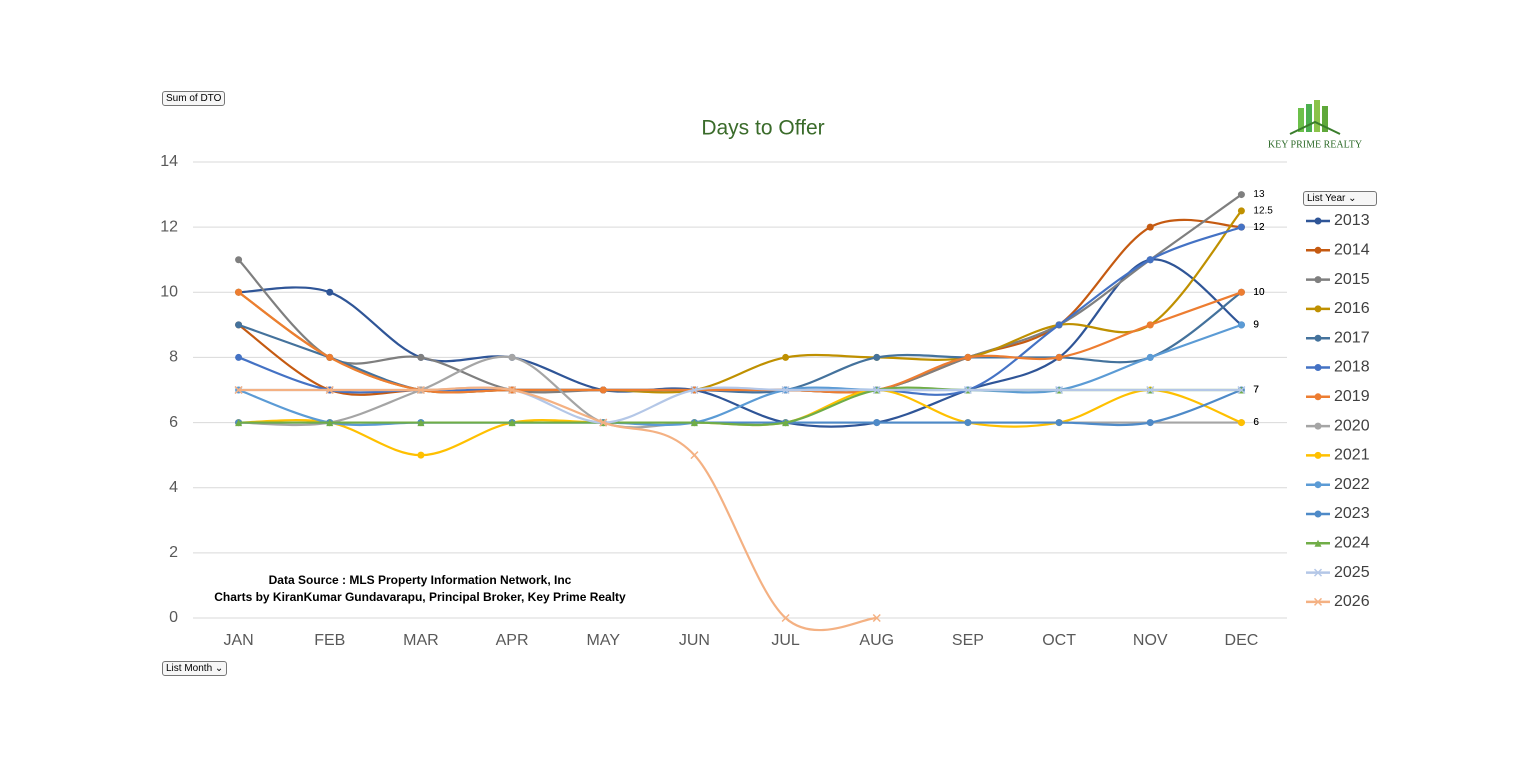 This screenshot has height=768, width=1536. I want to click on legend-label: 2020, so click(1352, 425).